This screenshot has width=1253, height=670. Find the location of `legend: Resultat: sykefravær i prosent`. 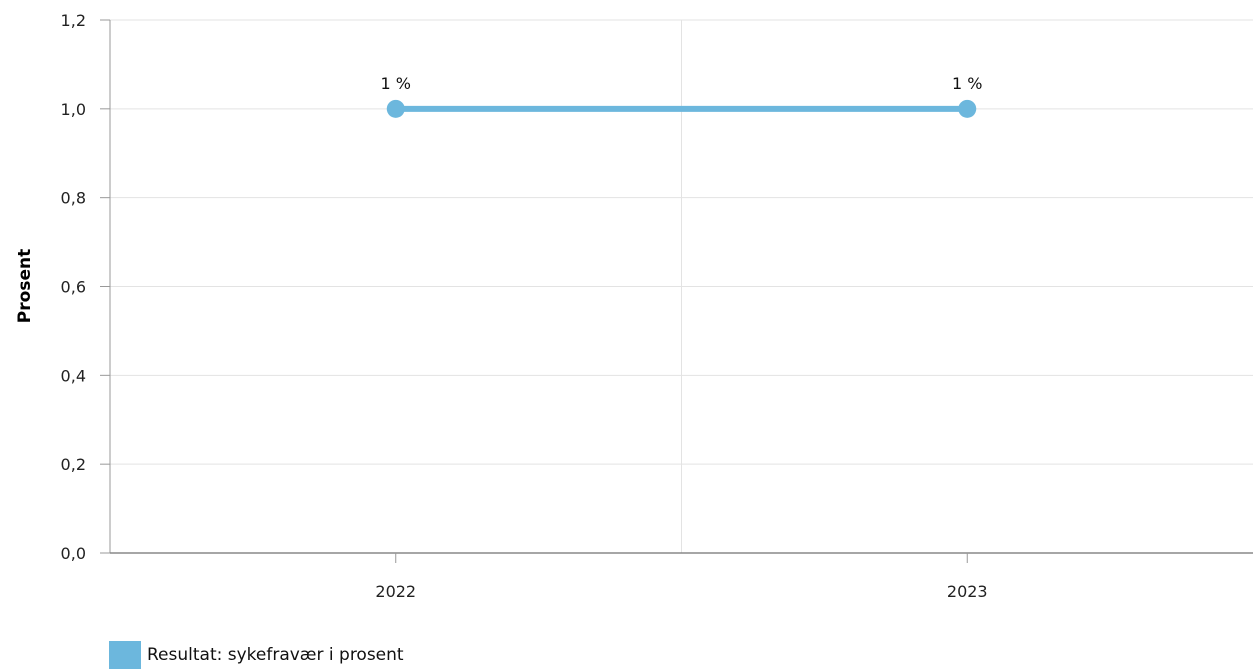

legend: Resultat: sykefravær i prosent is located at coordinates (256, 655).